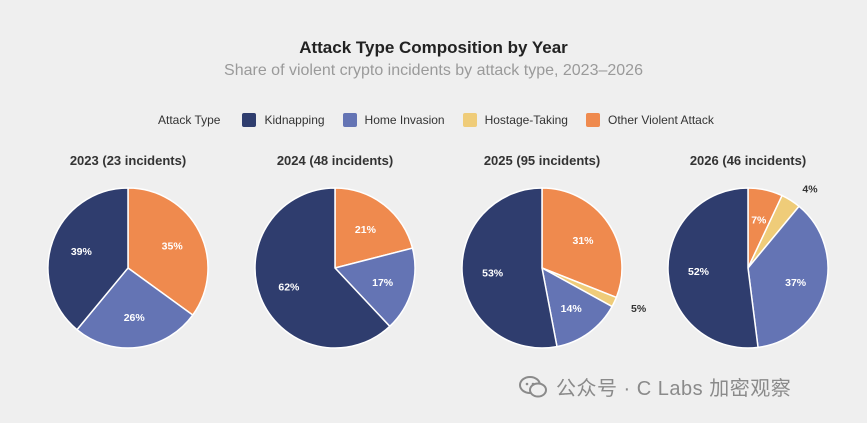 The width and height of the screenshot is (867, 423). Describe the element at coordinates (134, 307) in the screenshot. I see `slice-2023-home-invasion` at that location.